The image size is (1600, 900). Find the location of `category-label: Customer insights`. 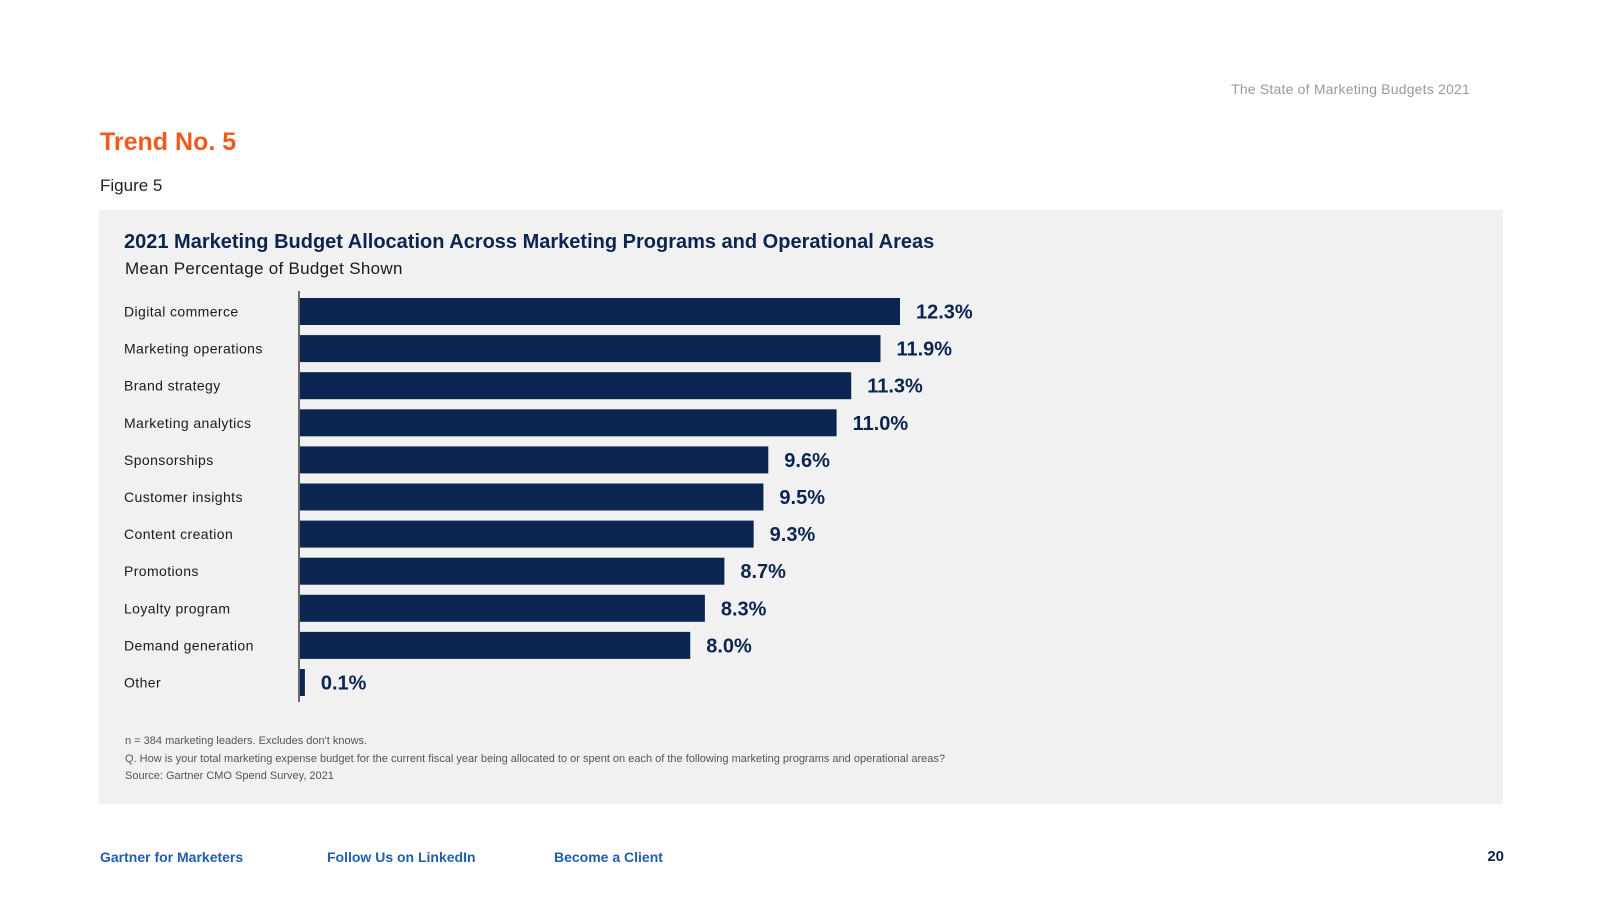

category-label: Customer insights is located at coordinates (183, 497).